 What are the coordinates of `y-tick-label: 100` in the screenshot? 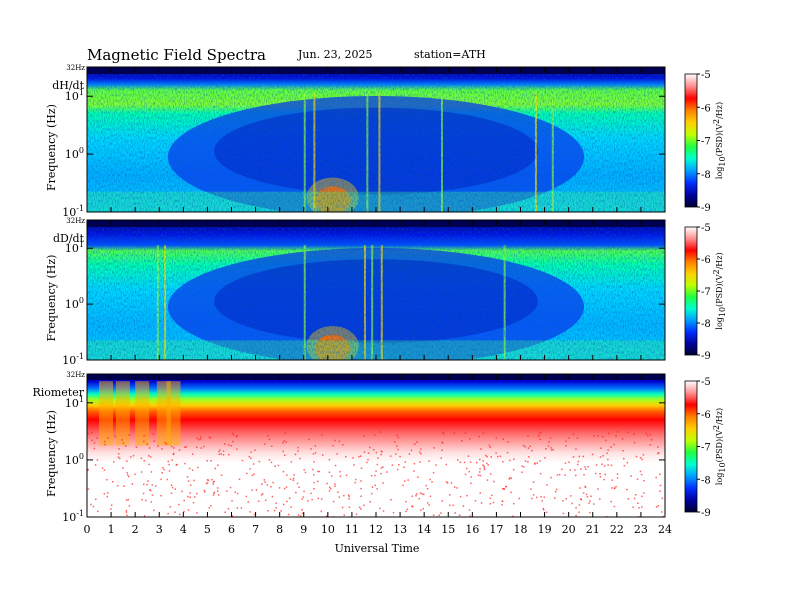 It's located at (74, 303).